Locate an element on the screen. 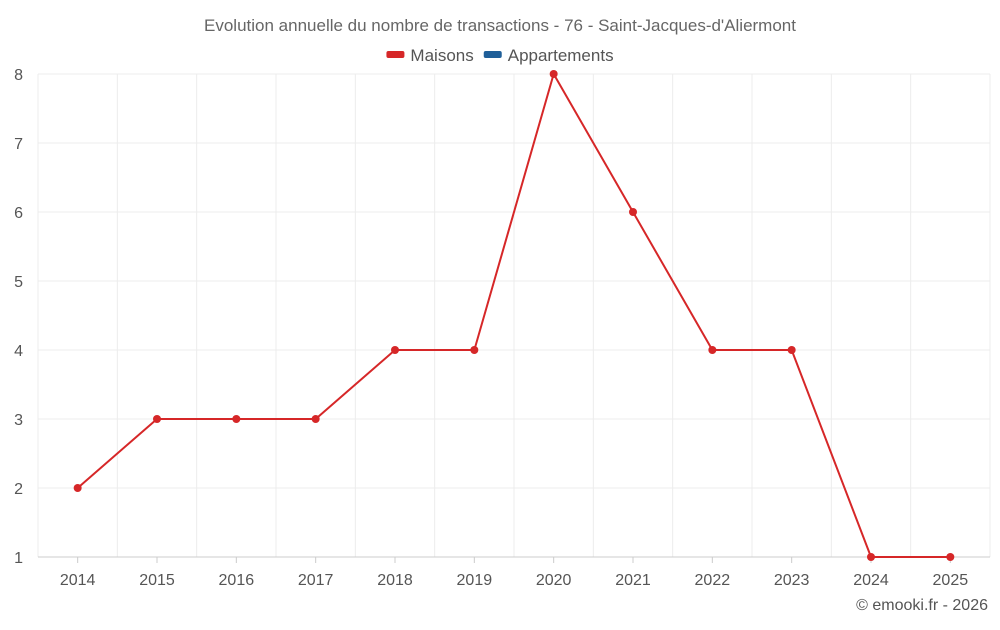 The width and height of the screenshot is (1000, 630). x-tick-label: 2021 is located at coordinates (633, 580).